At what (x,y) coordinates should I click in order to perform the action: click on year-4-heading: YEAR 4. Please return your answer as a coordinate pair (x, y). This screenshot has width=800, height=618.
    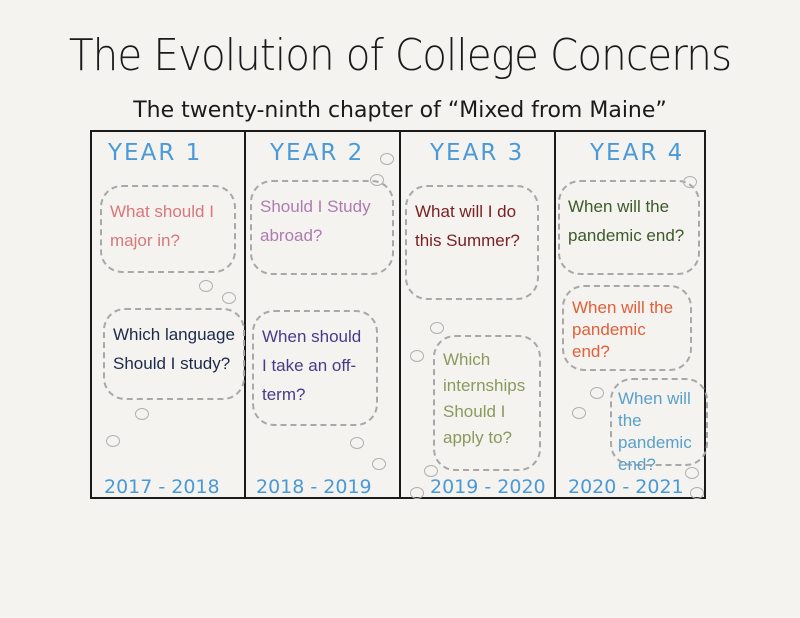
    Looking at the image, I should click on (637, 153).